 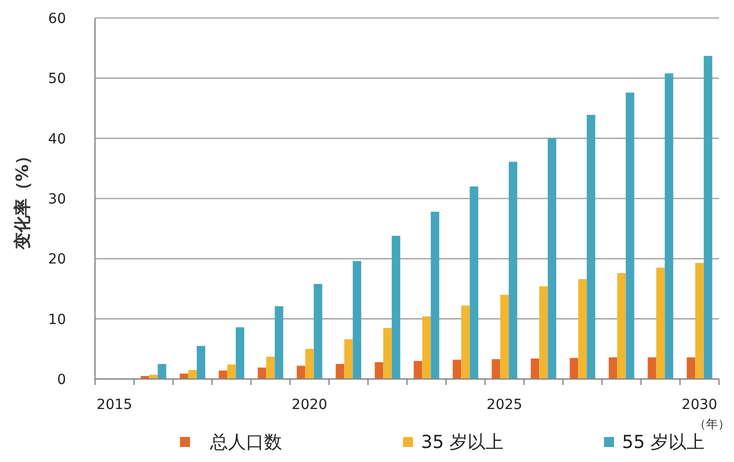 I want to click on legend-label: 总人口数, so click(x=245, y=442).